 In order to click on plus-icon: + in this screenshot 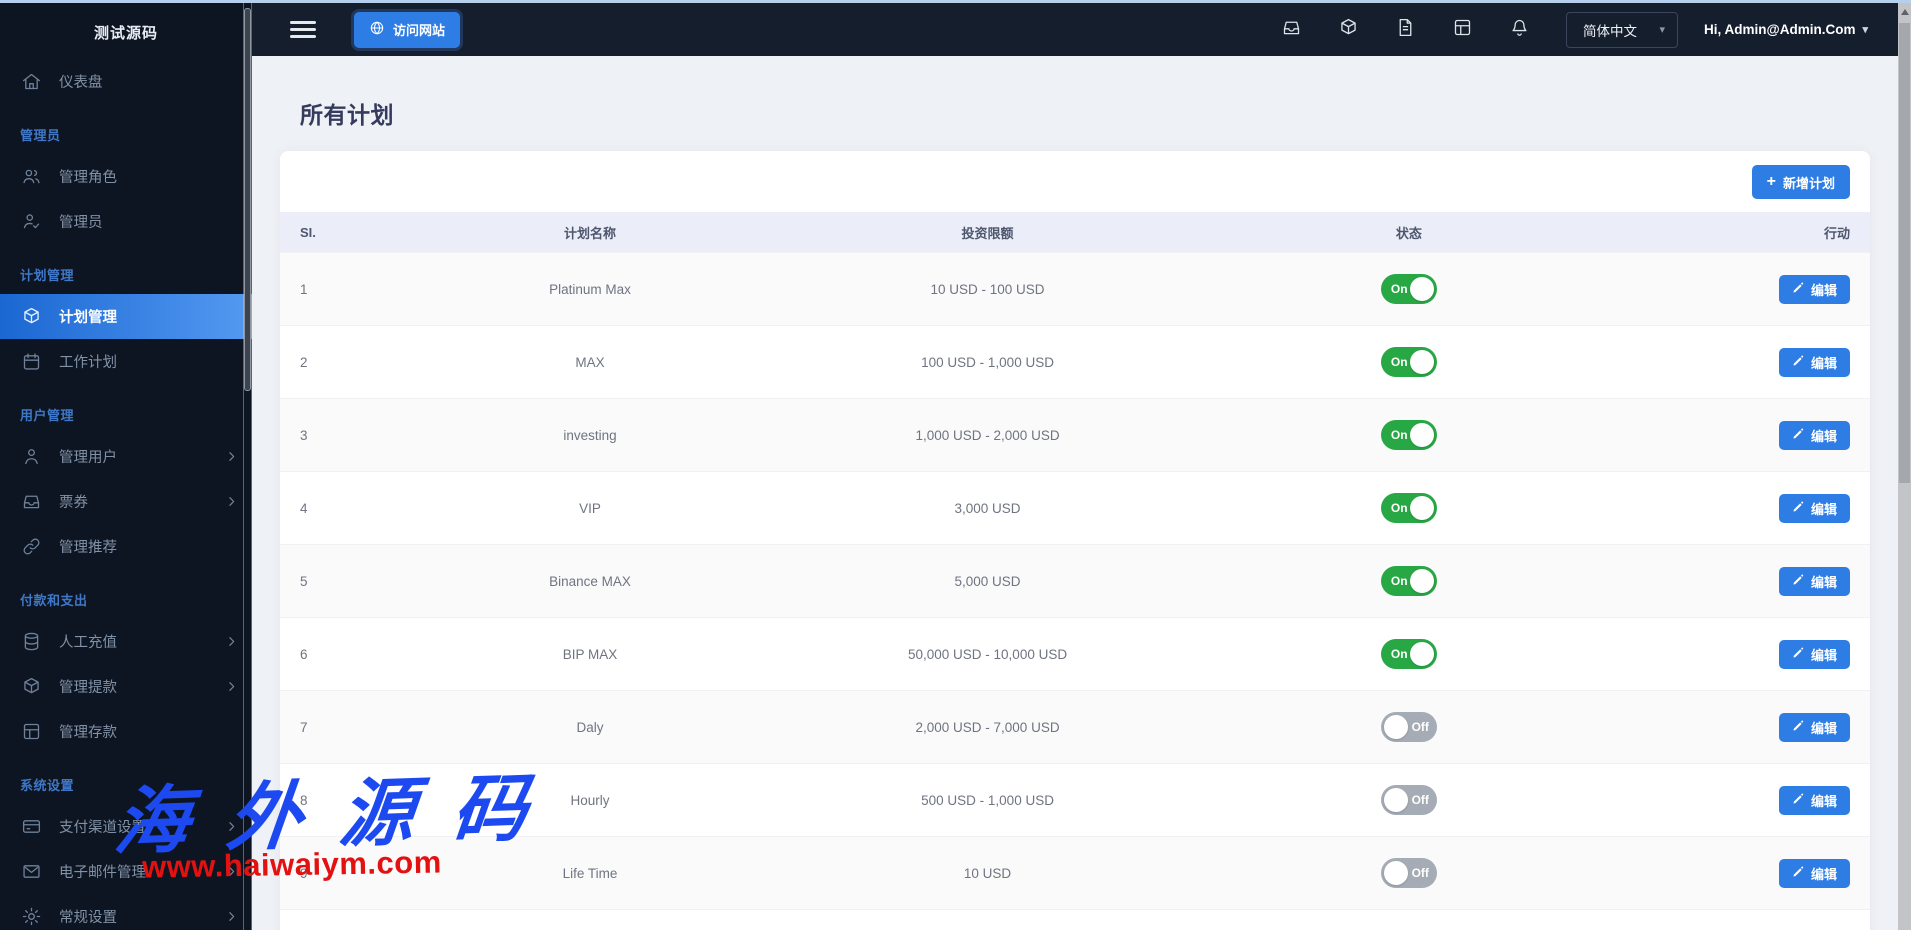, I will do `click(1771, 181)`.